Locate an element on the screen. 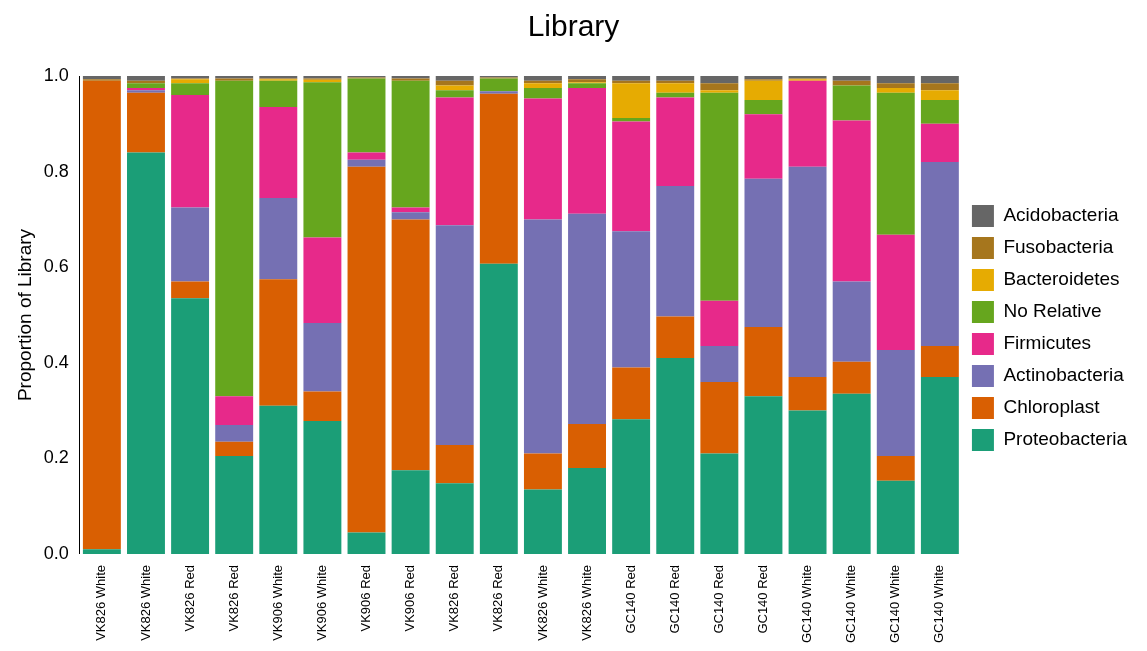 The width and height of the screenshot is (1147, 651). legend-label: Proteobacteria is located at coordinates (1065, 439).